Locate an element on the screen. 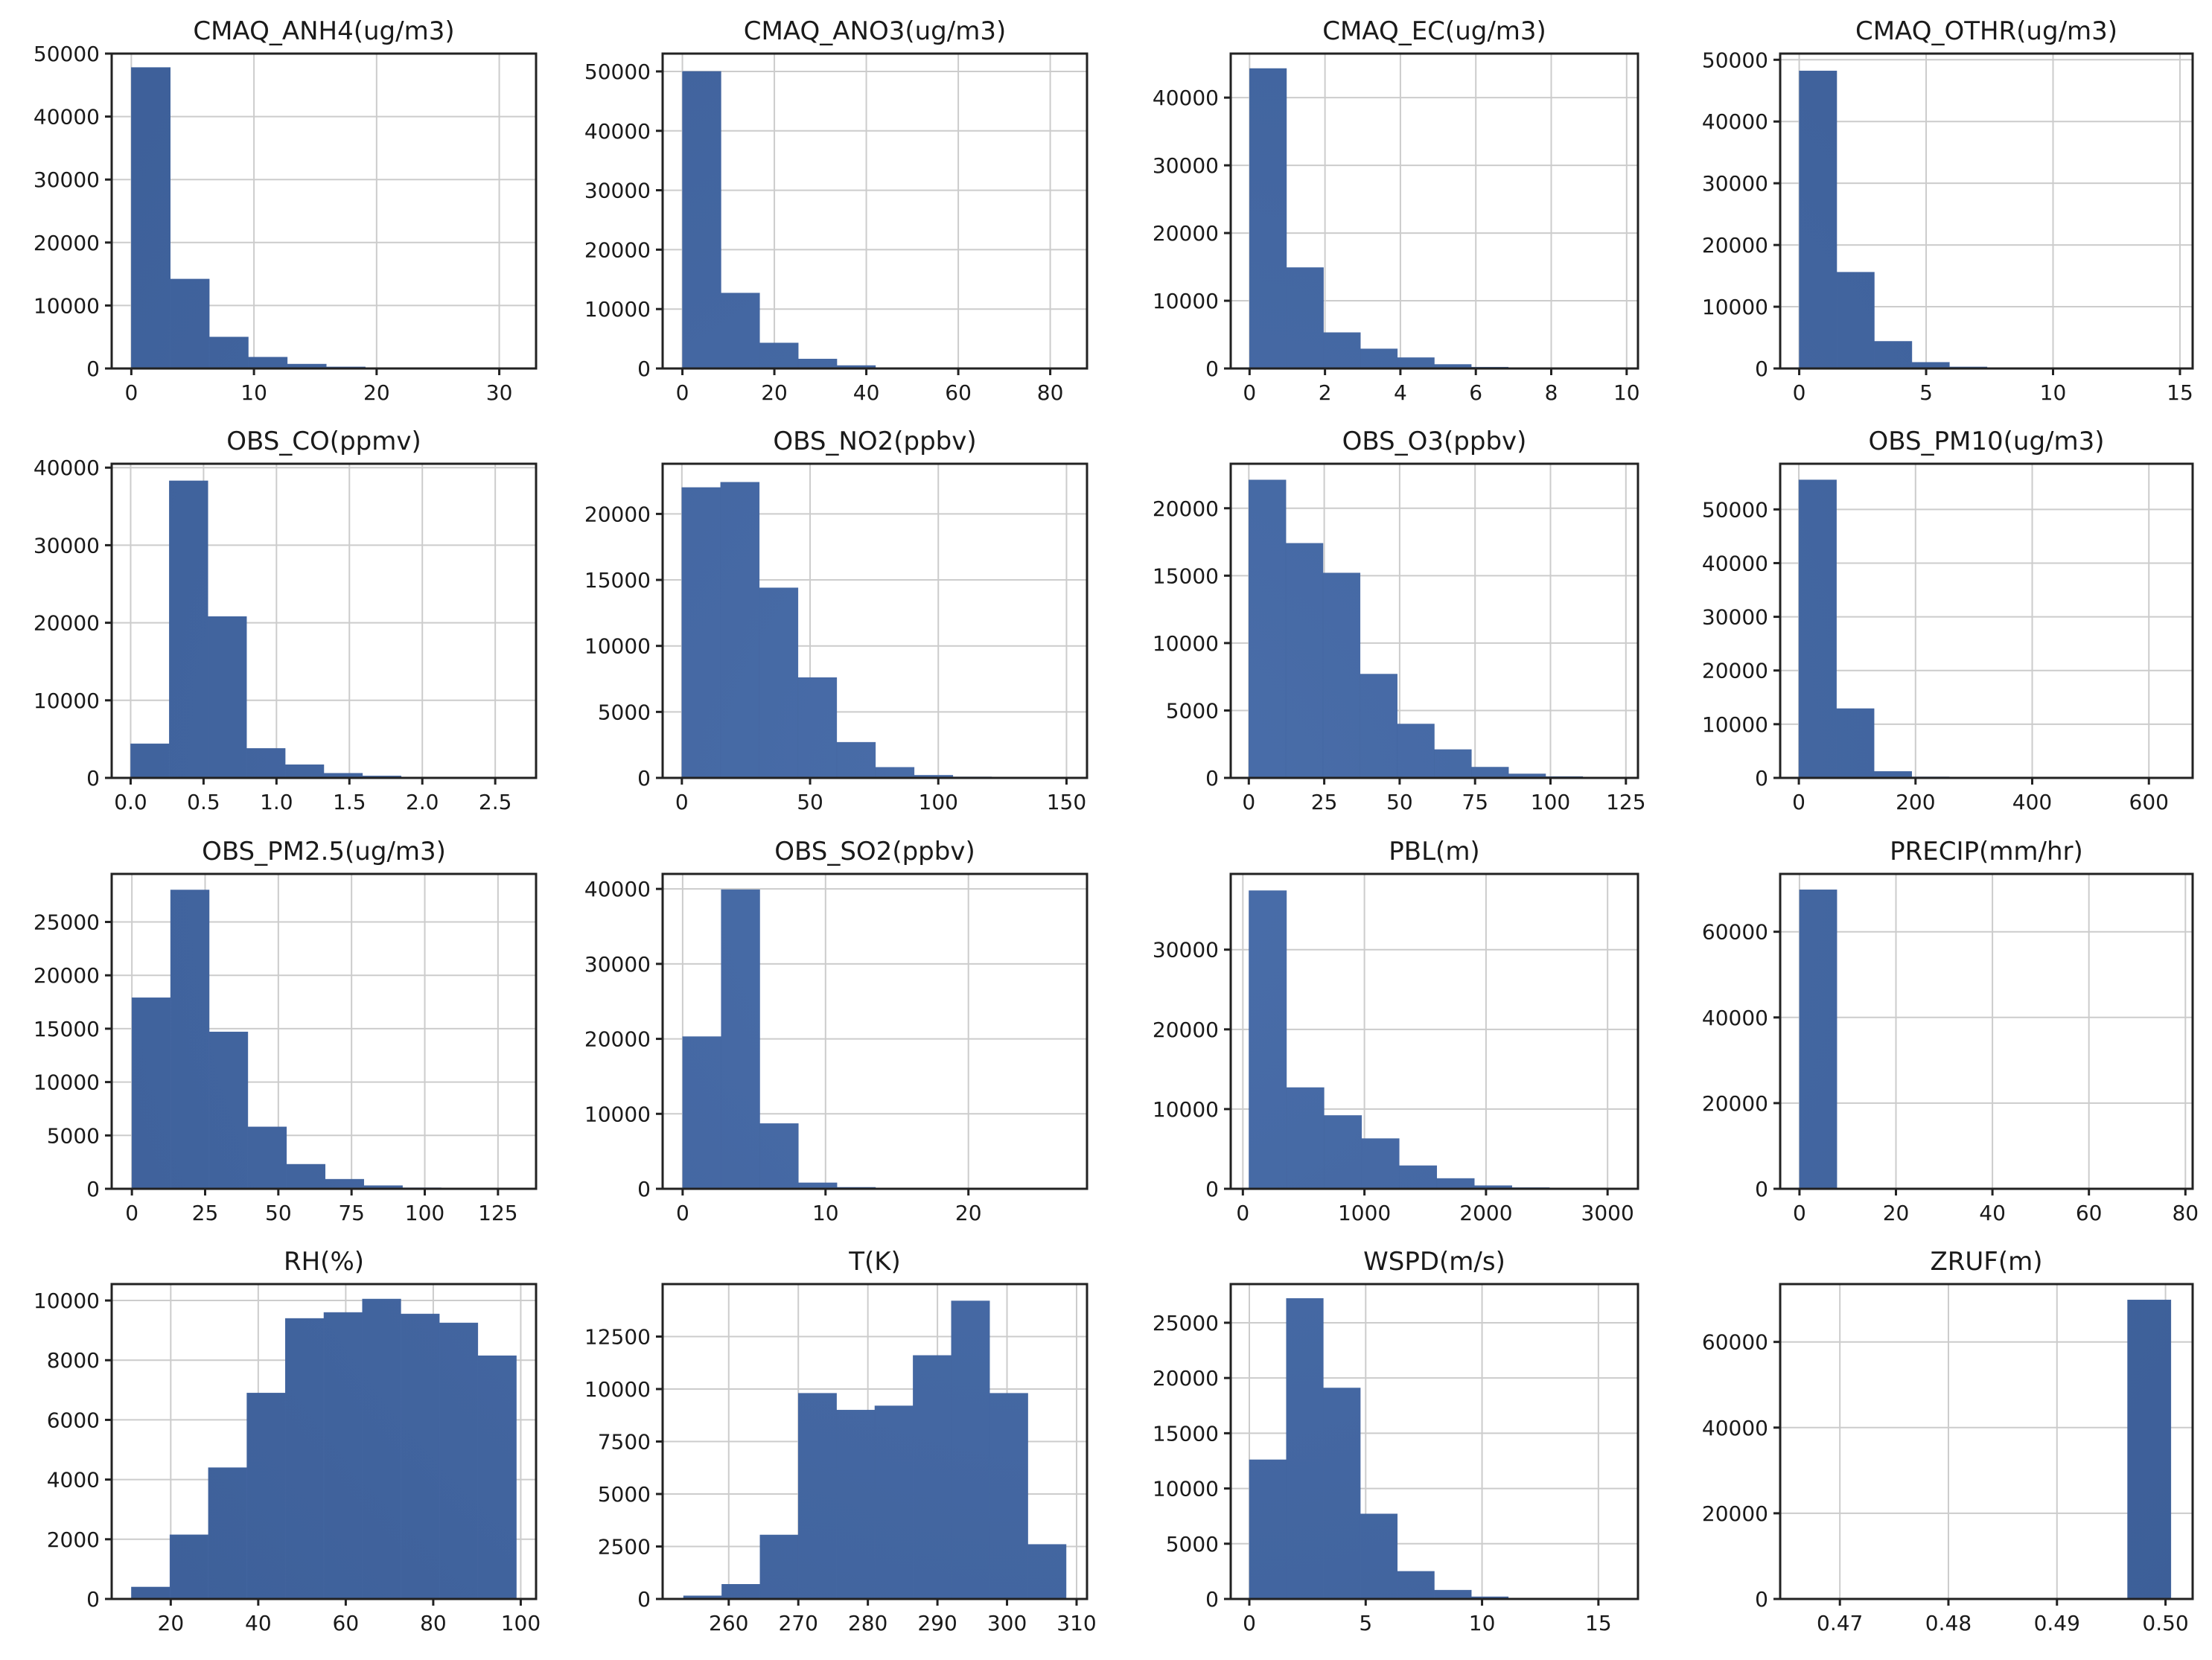  x-tick-label: 4 is located at coordinates (1401, 393).